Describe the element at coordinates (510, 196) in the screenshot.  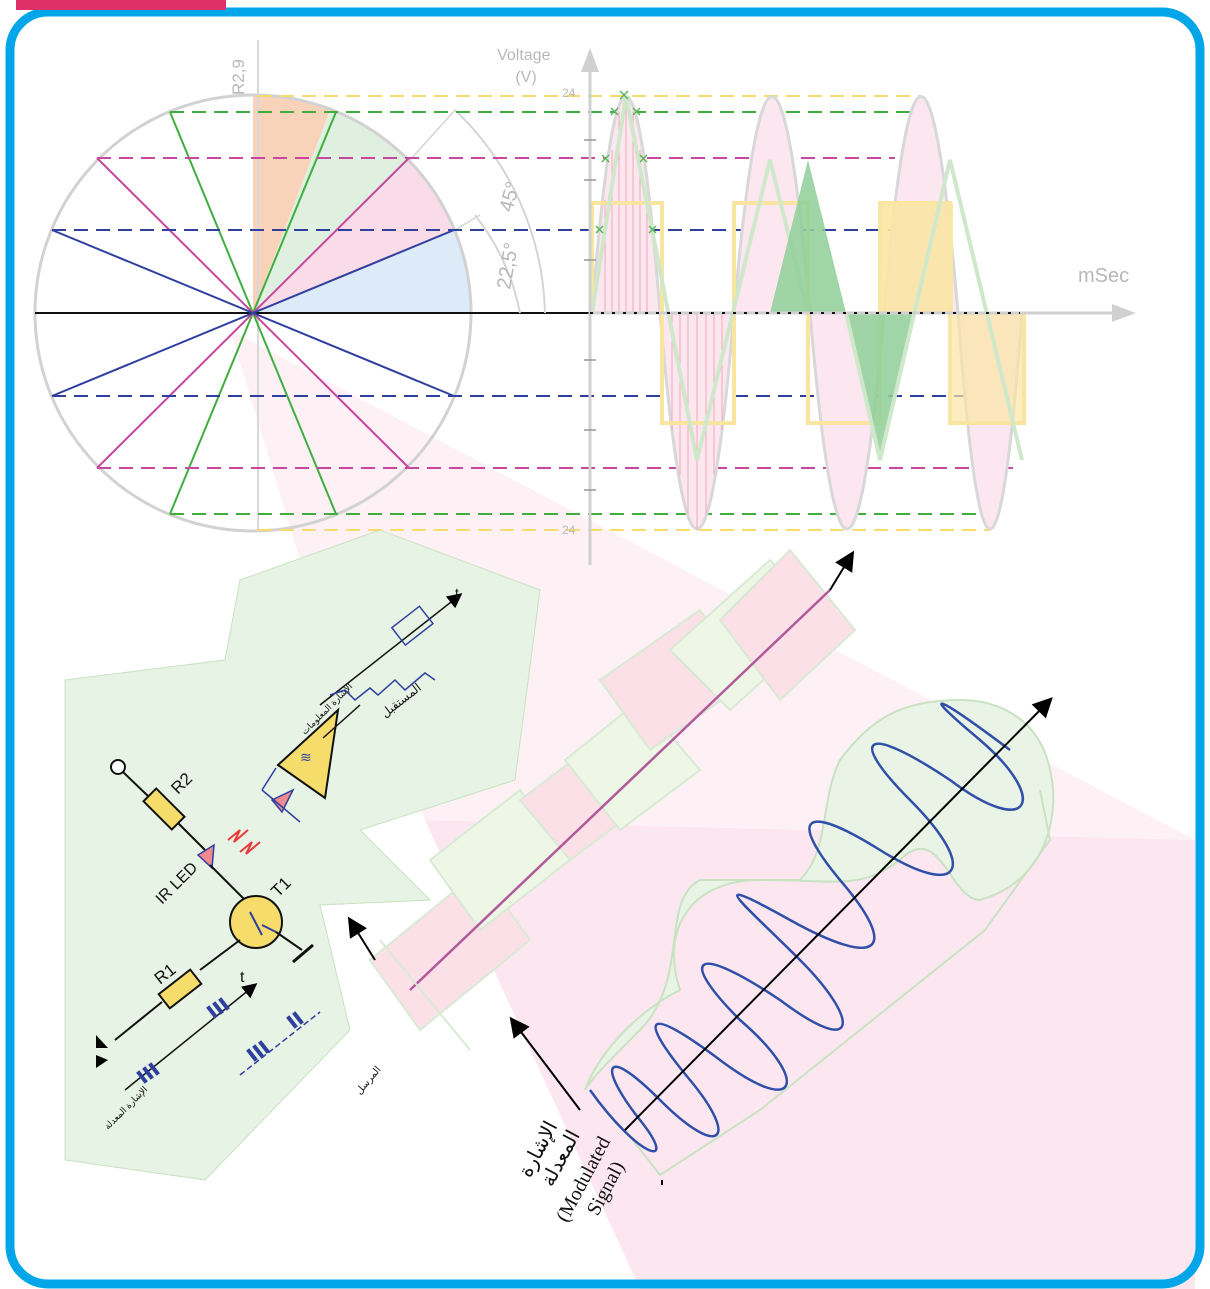
I see `angle-label-45: 45°` at that location.